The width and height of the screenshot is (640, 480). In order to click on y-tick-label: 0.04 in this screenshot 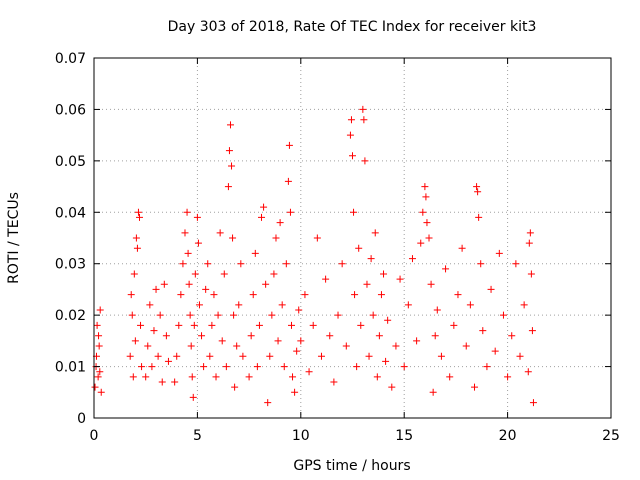, I will do `click(70, 213)`.